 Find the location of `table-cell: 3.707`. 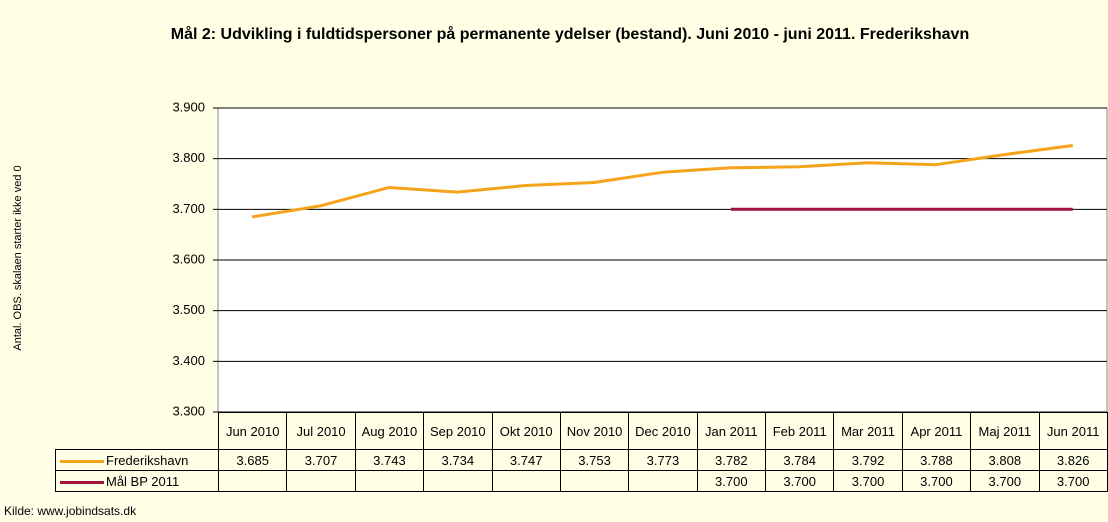

table-cell: 3.707 is located at coordinates (321, 460).